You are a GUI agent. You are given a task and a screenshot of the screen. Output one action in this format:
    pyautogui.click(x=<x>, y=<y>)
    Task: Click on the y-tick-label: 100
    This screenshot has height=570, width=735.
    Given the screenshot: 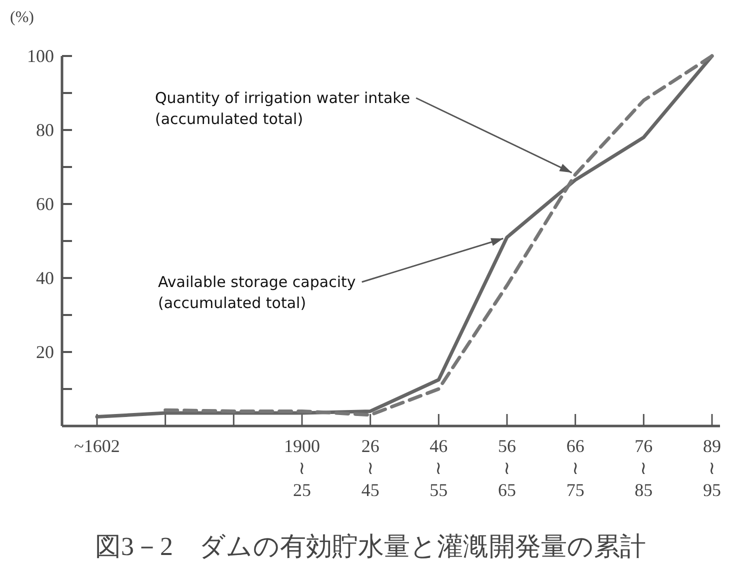 What is the action you would take?
    pyautogui.click(x=40, y=56)
    